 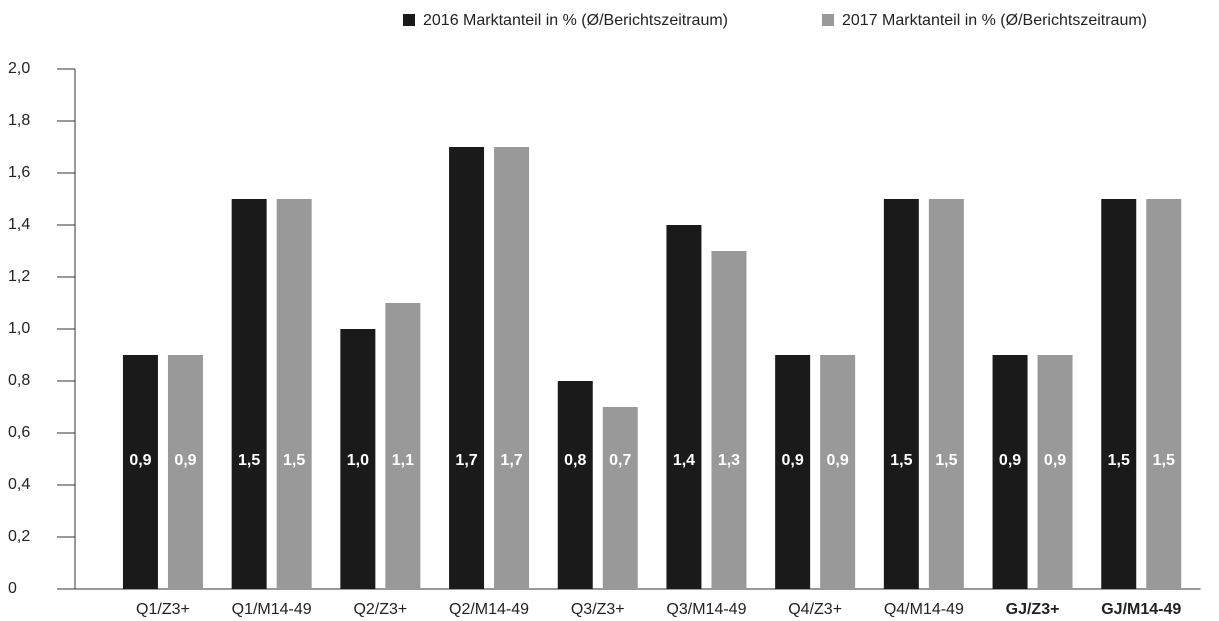 What do you see at coordinates (620, 460) in the screenshot?
I see `value-label: 0,7` at bounding box center [620, 460].